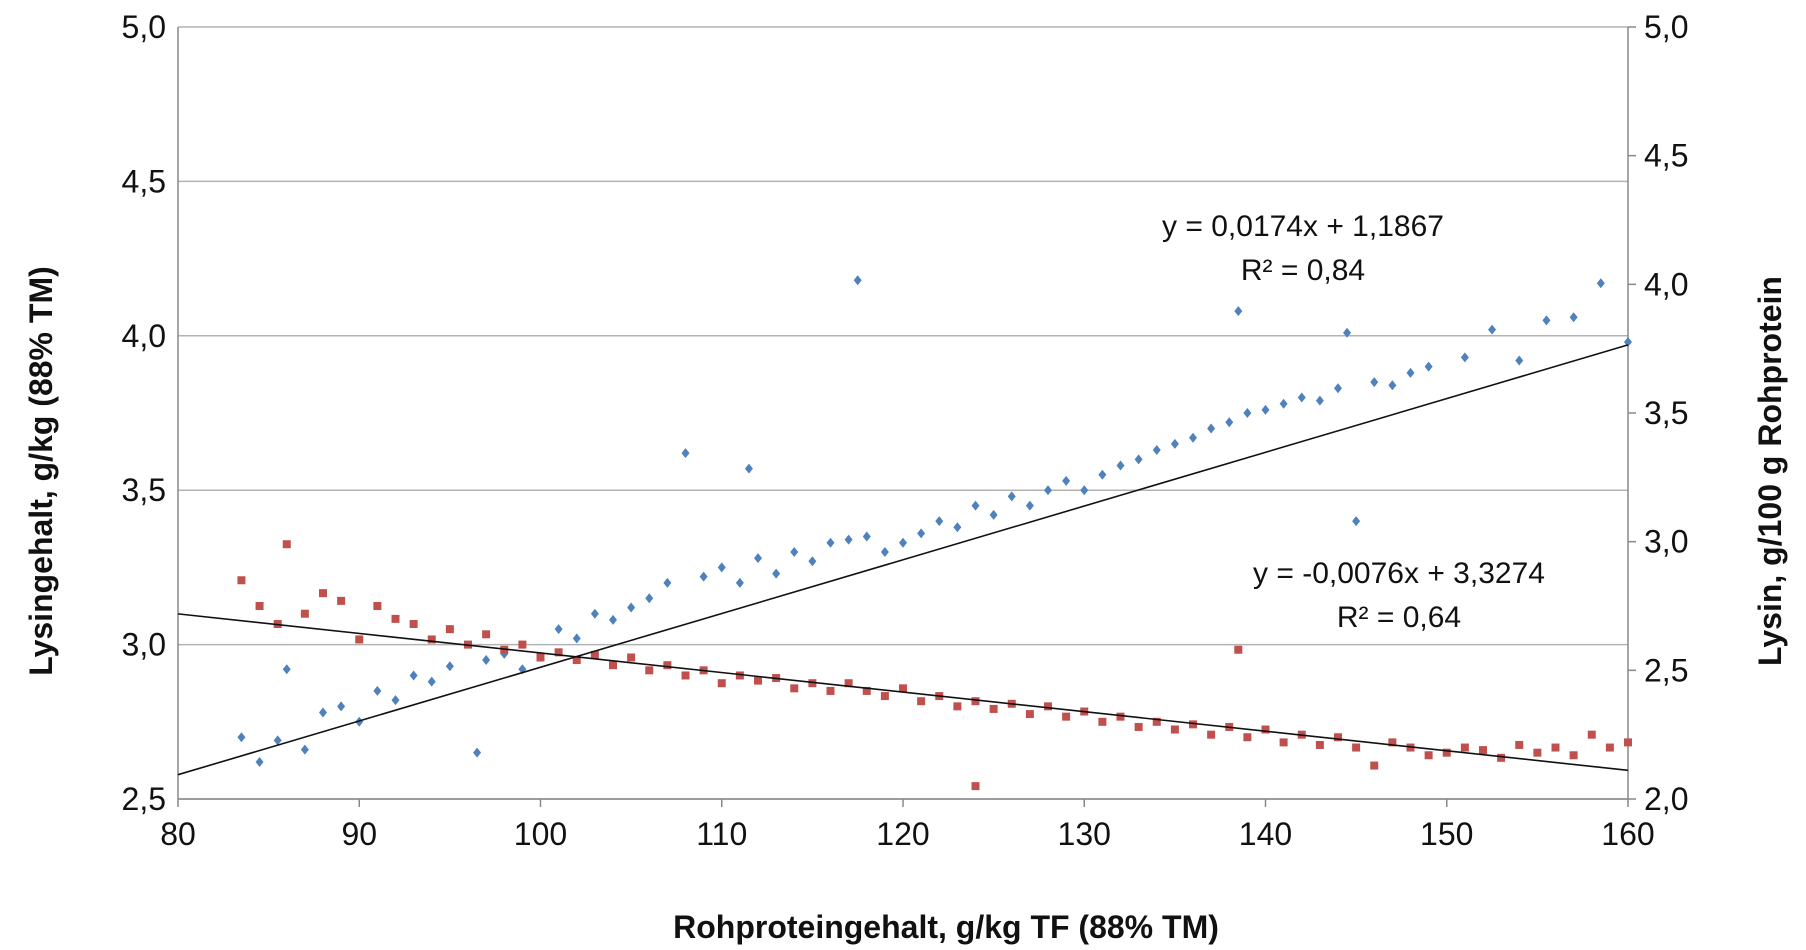 This screenshot has width=1806, height=950. What do you see at coordinates (1084, 834) in the screenshot?
I see `x-tick-label: 130` at bounding box center [1084, 834].